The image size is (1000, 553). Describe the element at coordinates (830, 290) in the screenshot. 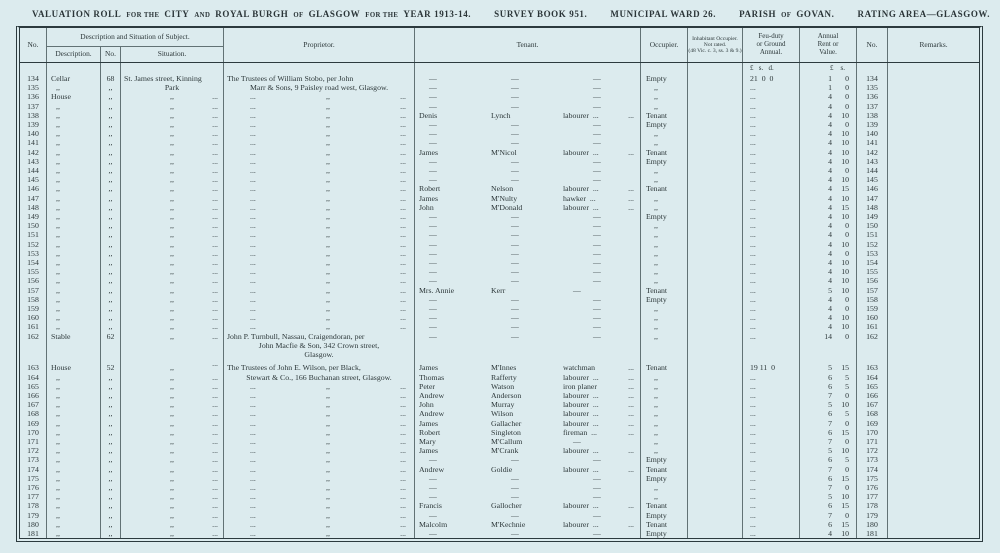

I see `rent-pounds: 5` at that location.